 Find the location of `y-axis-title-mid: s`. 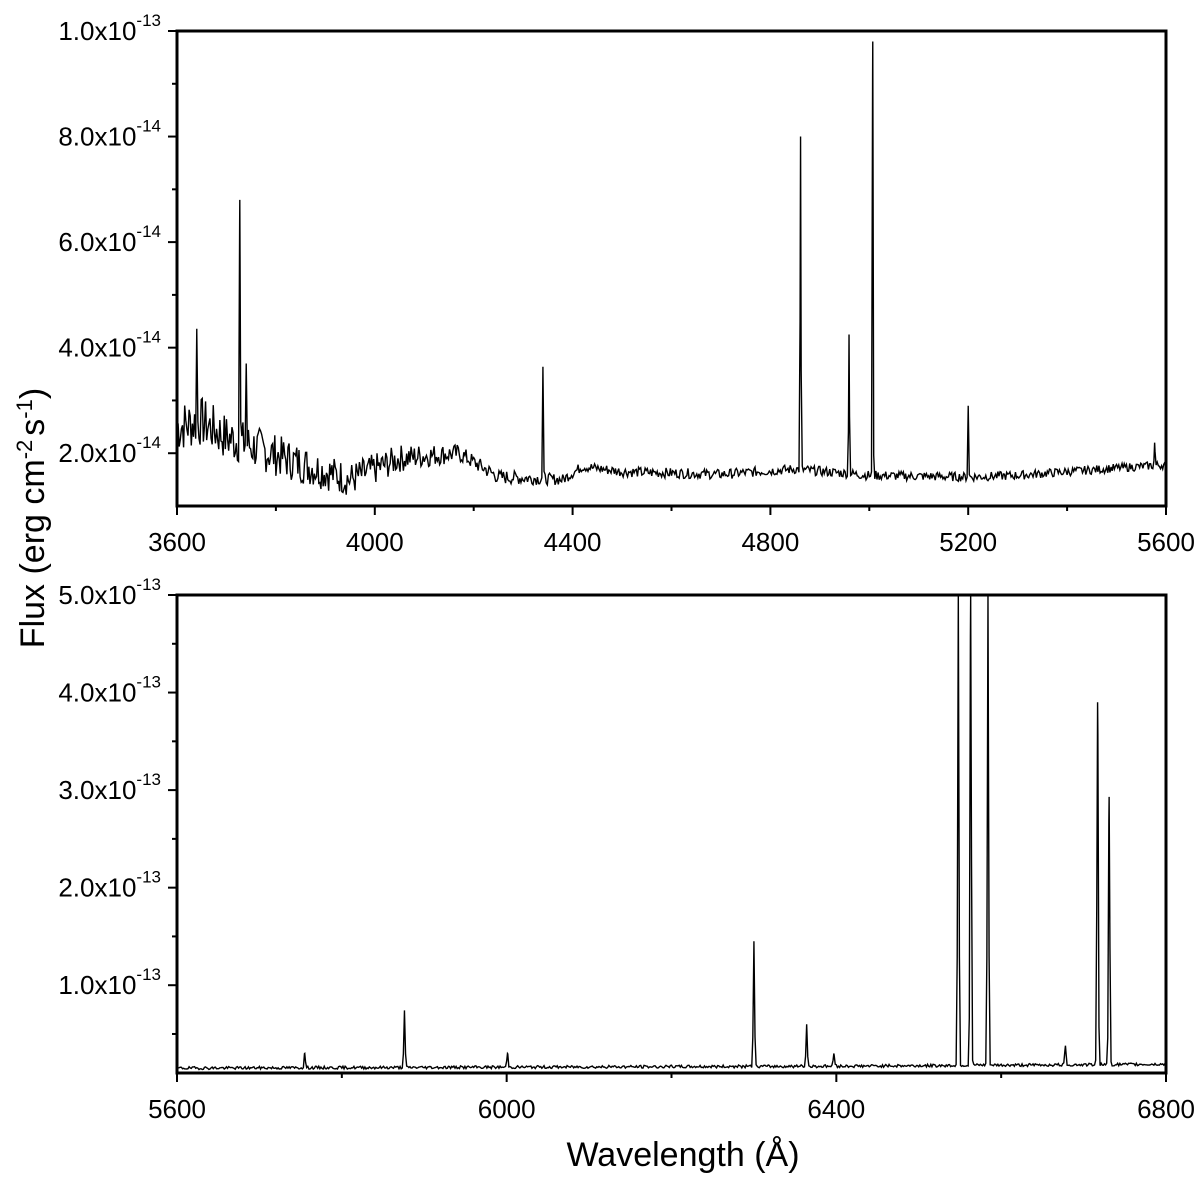

y-axis-title-mid: s is located at coordinates (33, 427).